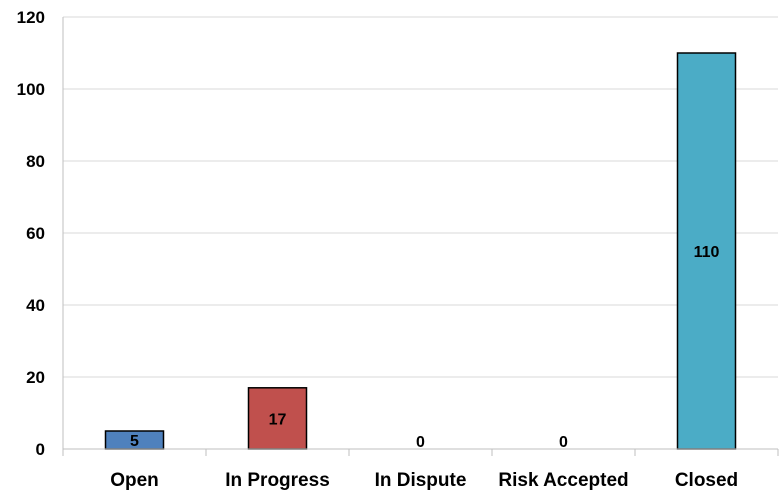  I want to click on x-category-label: Open, so click(134, 480).